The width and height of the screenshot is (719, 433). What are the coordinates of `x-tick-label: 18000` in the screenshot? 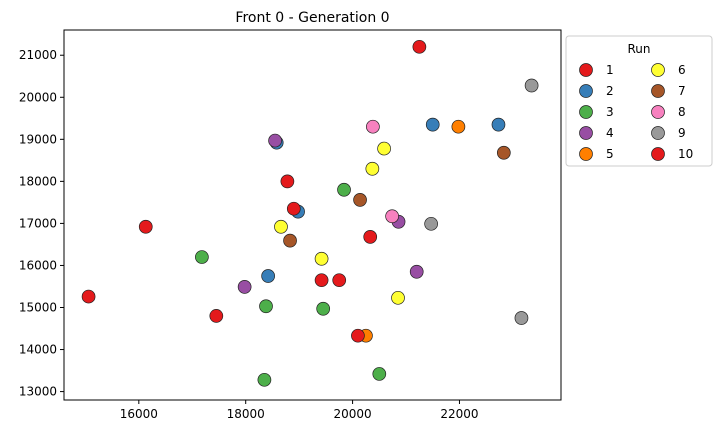 It's located at (246, 414).